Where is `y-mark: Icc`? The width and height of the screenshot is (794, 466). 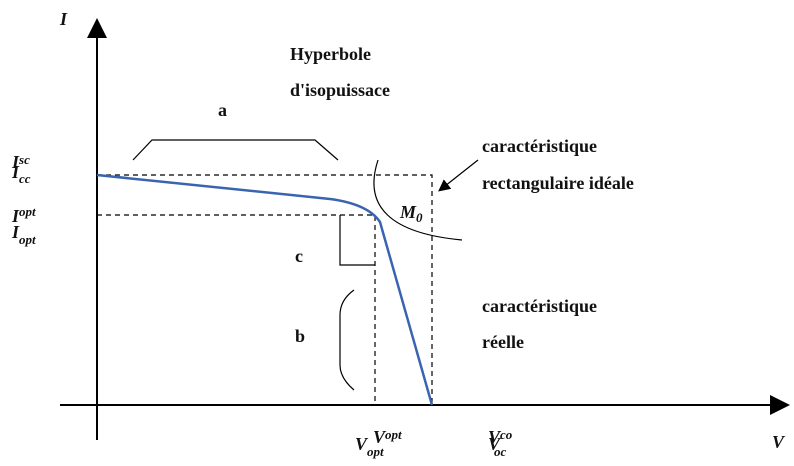 y-mark: Icc is located at coordinates (21, 174).